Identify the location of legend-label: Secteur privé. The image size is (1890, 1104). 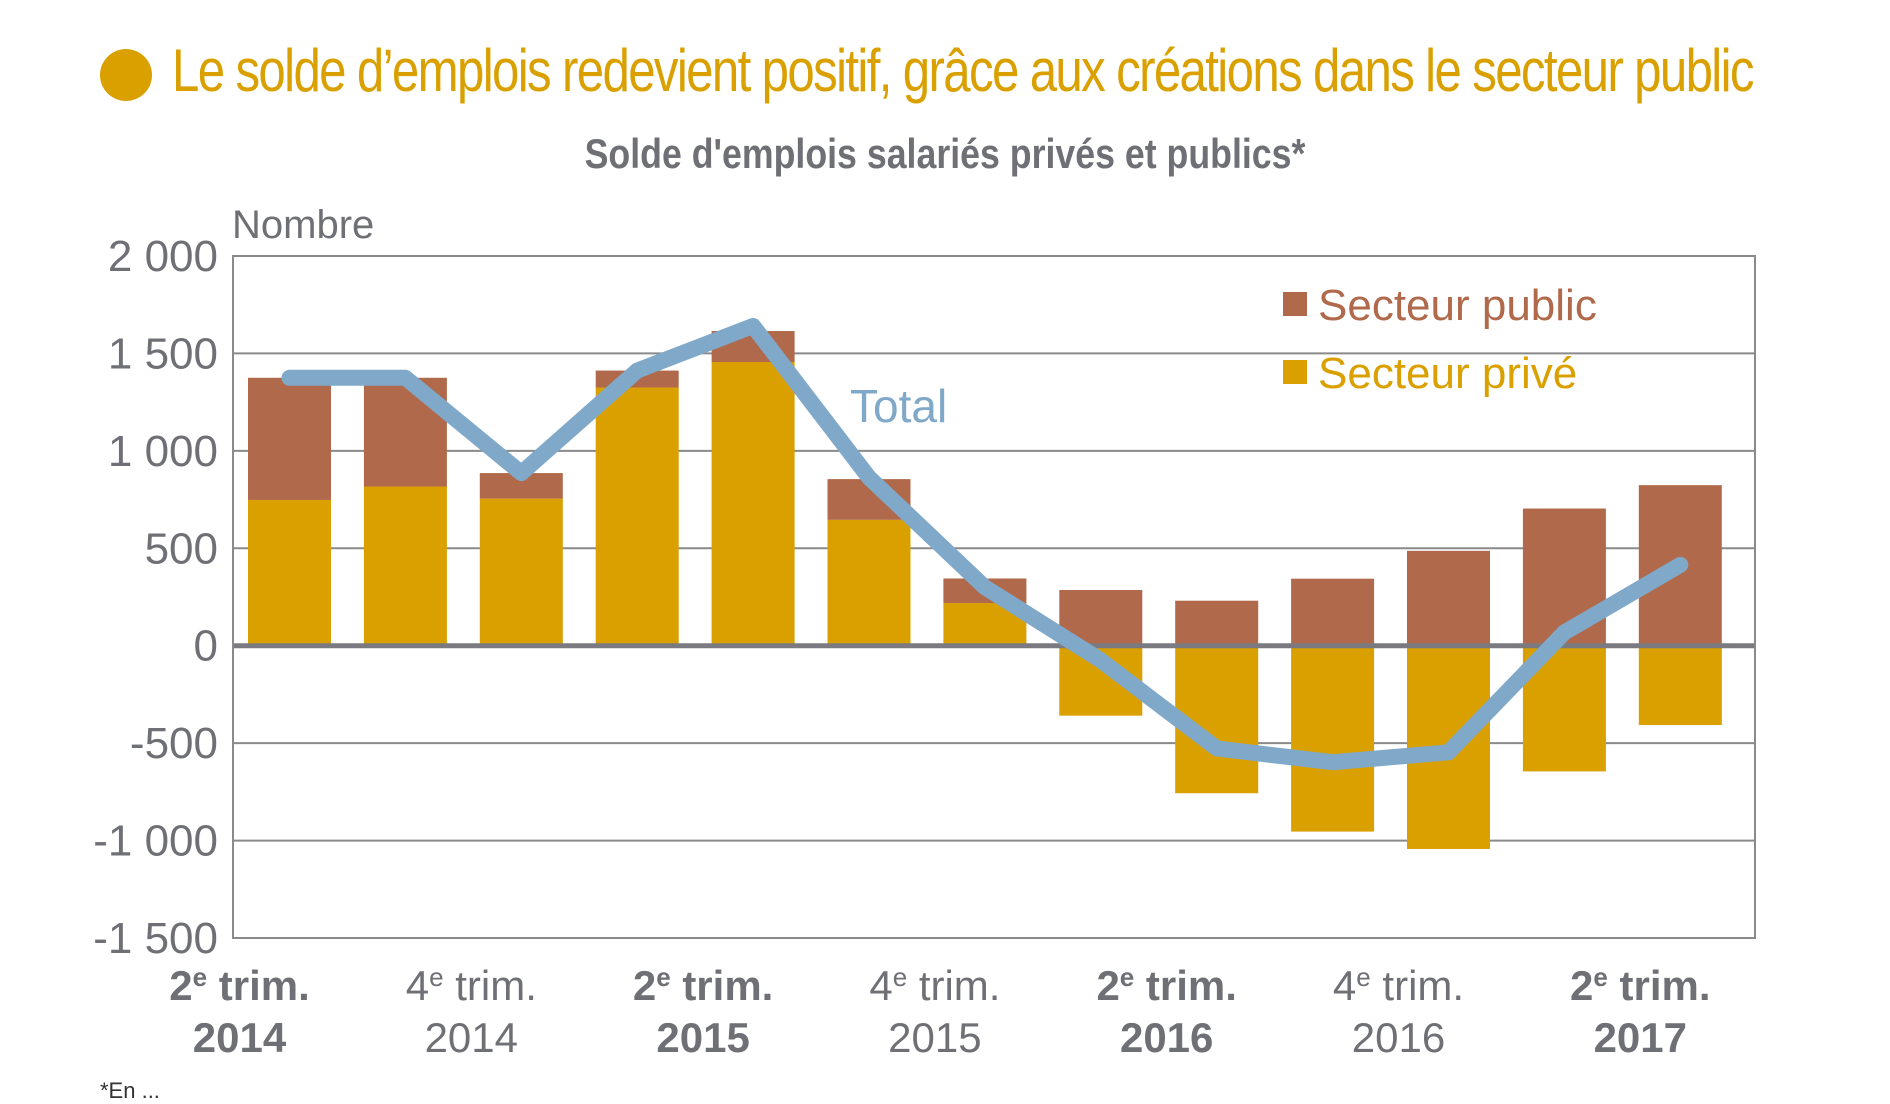
(1447, 373).